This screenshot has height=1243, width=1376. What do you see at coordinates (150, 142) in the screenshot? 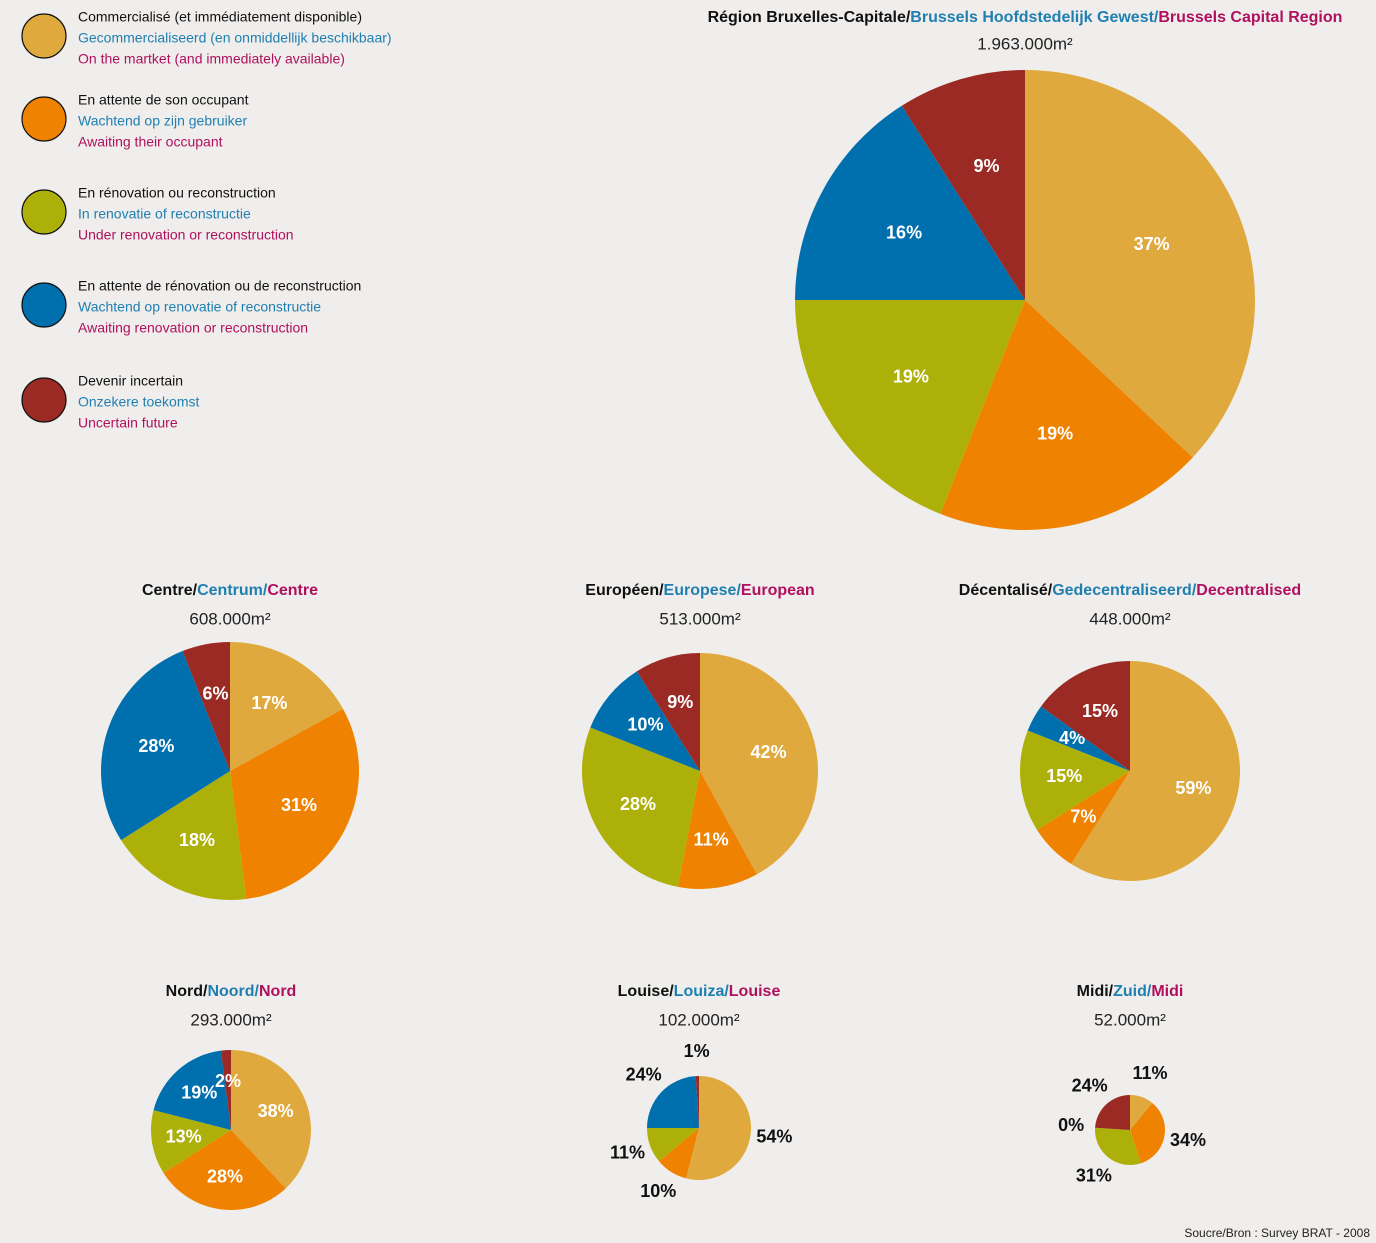
I see `legend-label: Awaiting their occupant` at bounding box center [150, 142].